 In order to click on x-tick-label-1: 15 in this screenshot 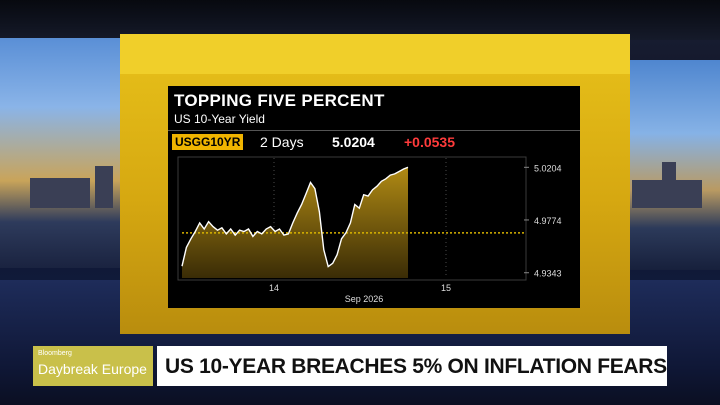, I will do `click(446, 288)`.